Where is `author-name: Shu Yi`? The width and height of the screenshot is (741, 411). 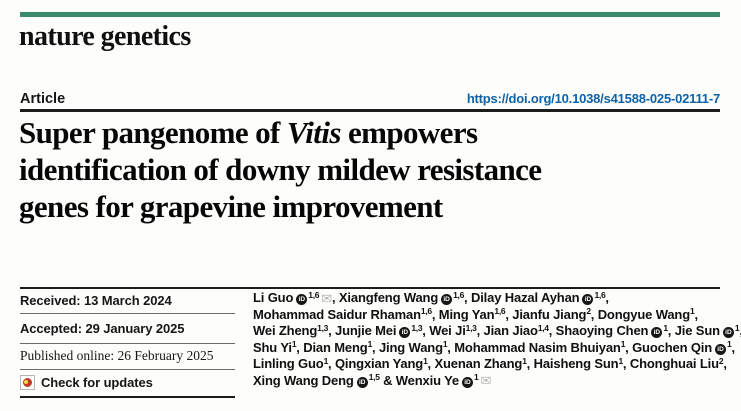
author-name: Shu Yi is located at coordinates (272, 347).